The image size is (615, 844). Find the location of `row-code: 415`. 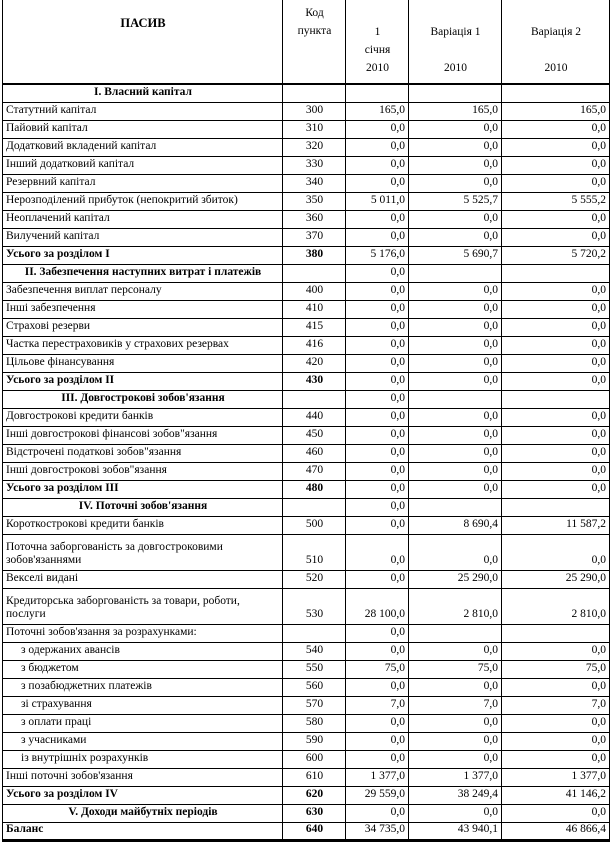

row-code: 415 is located at coordinates (314, 327).